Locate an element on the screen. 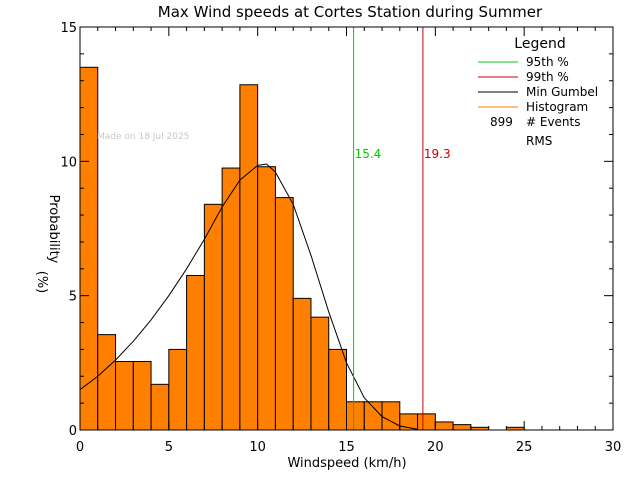  y-tick-label: 5 is located at coordinates (73, 297).